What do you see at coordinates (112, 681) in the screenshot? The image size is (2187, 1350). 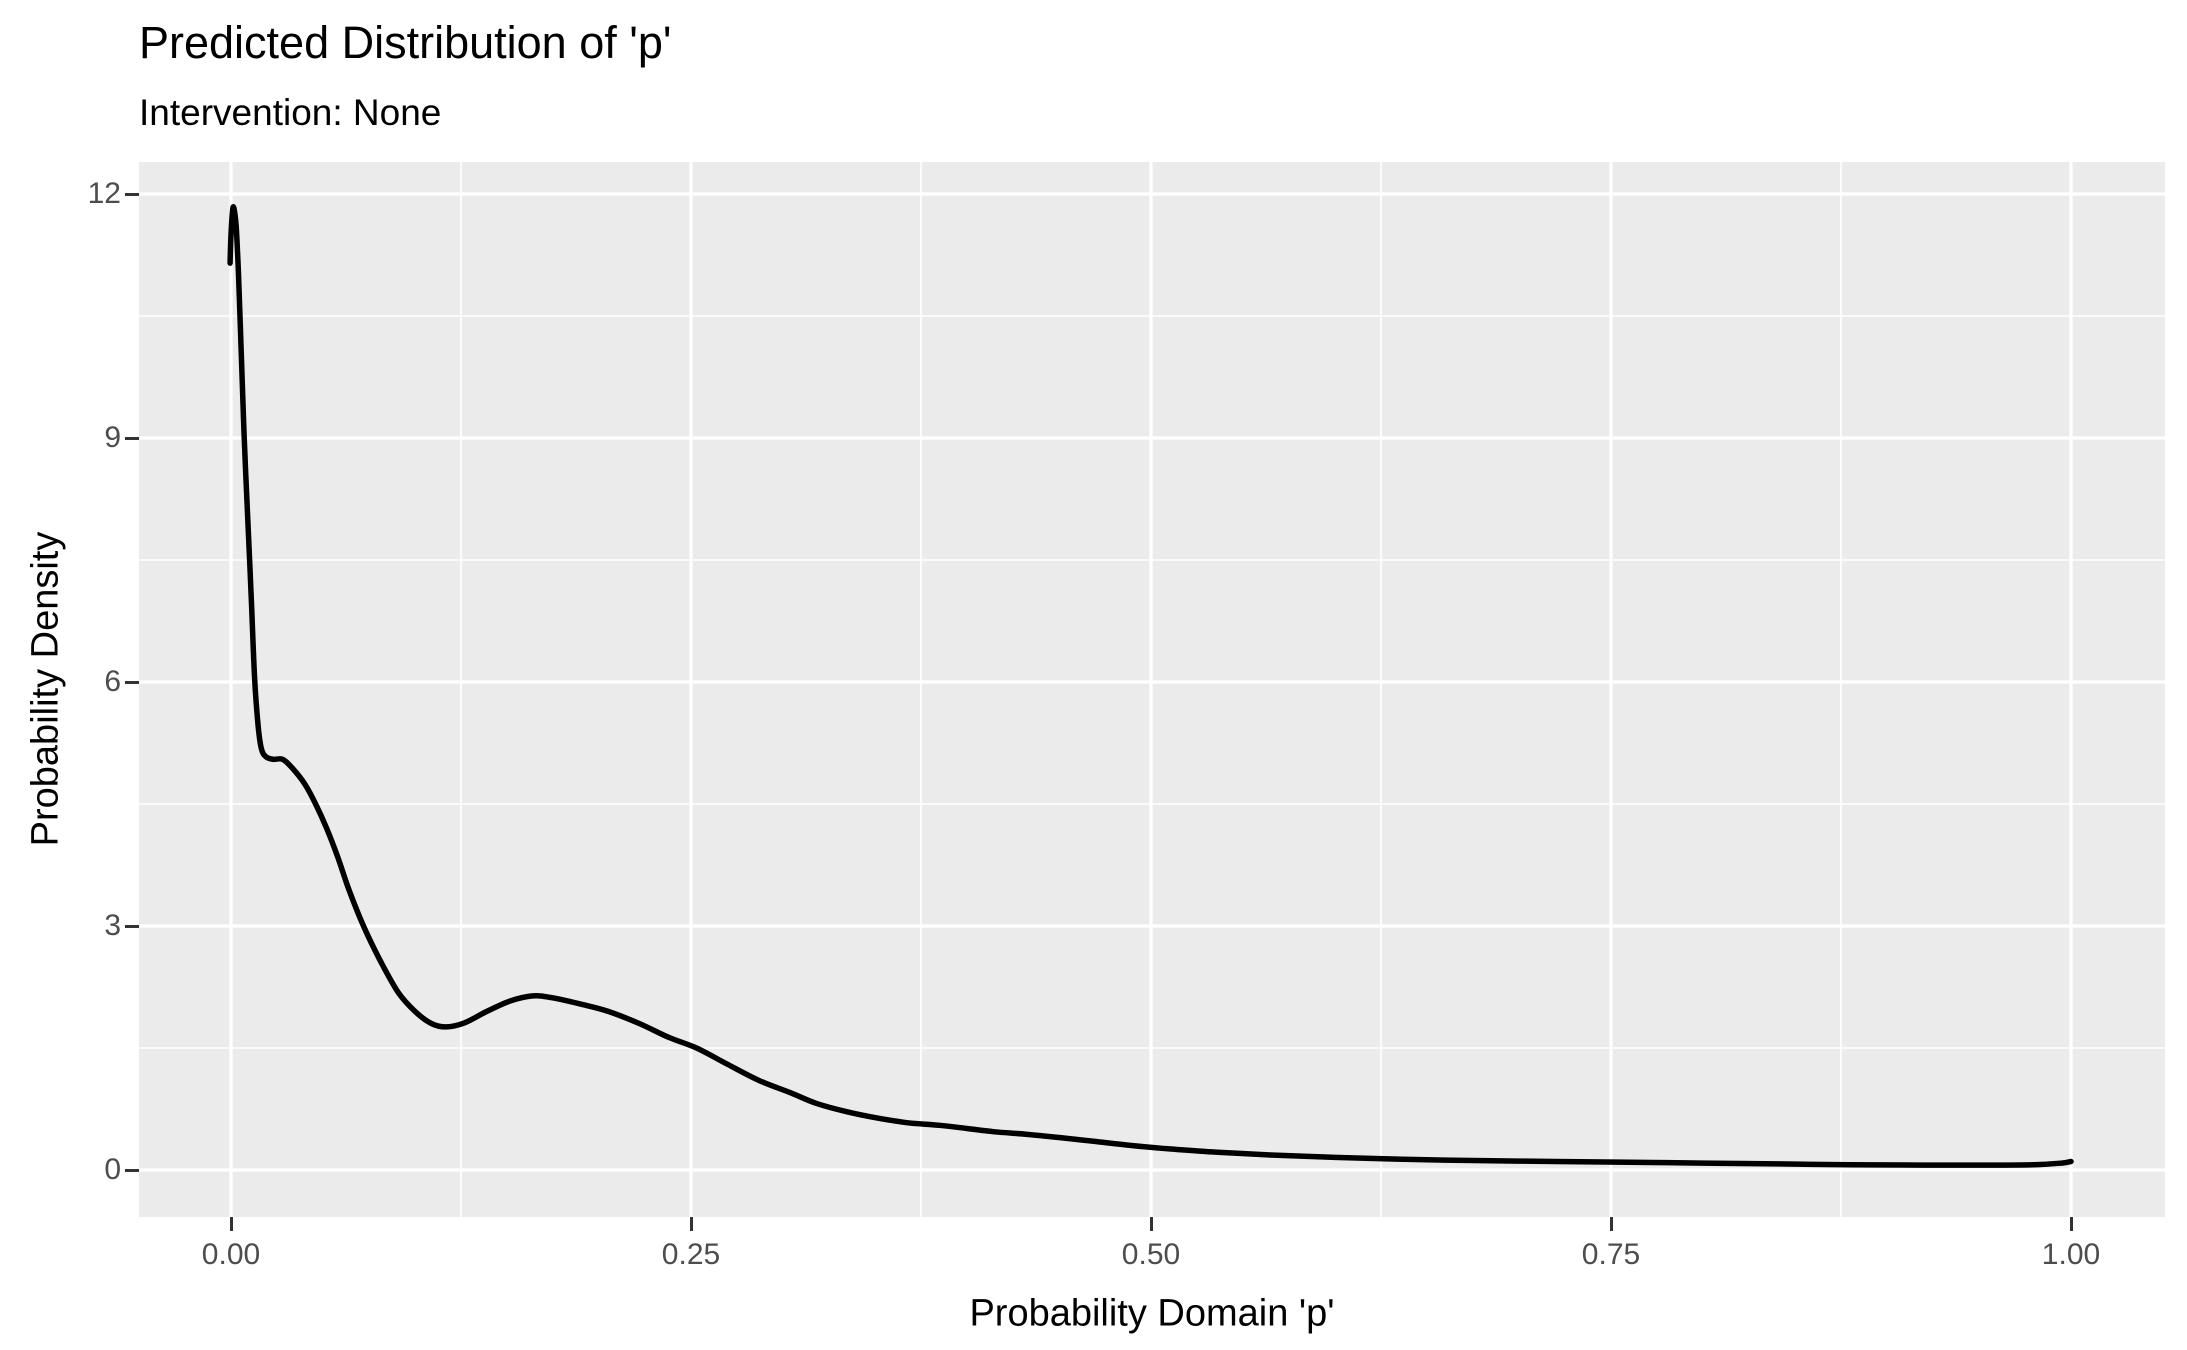 I see `y-tick-label: 6` at bounding box center [112, 681].